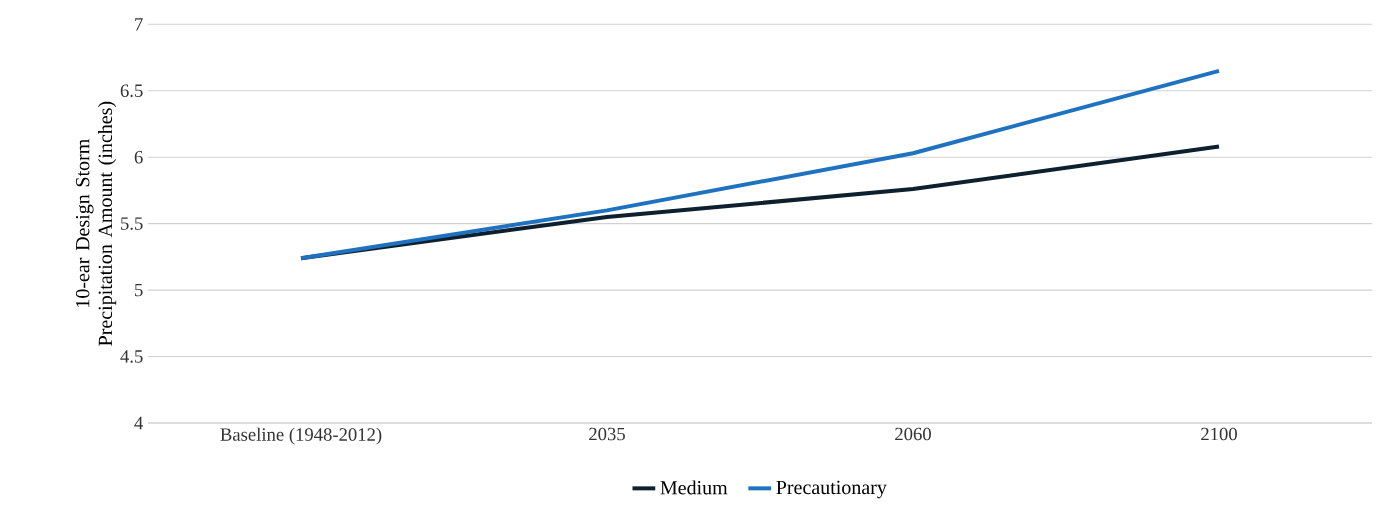 This screenshot has width=1388, height=523. What do you see at coordinates (1219, 434) in the screenshot?
I see `x-tick-label: 2100` at bounding box center [1219, 434].